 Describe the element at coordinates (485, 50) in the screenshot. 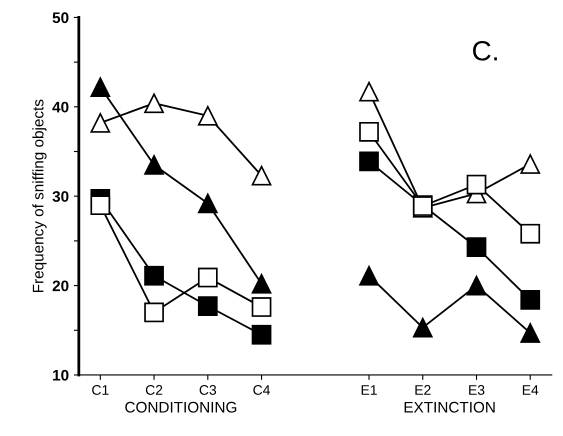

I see `annotation: C.` at that location.